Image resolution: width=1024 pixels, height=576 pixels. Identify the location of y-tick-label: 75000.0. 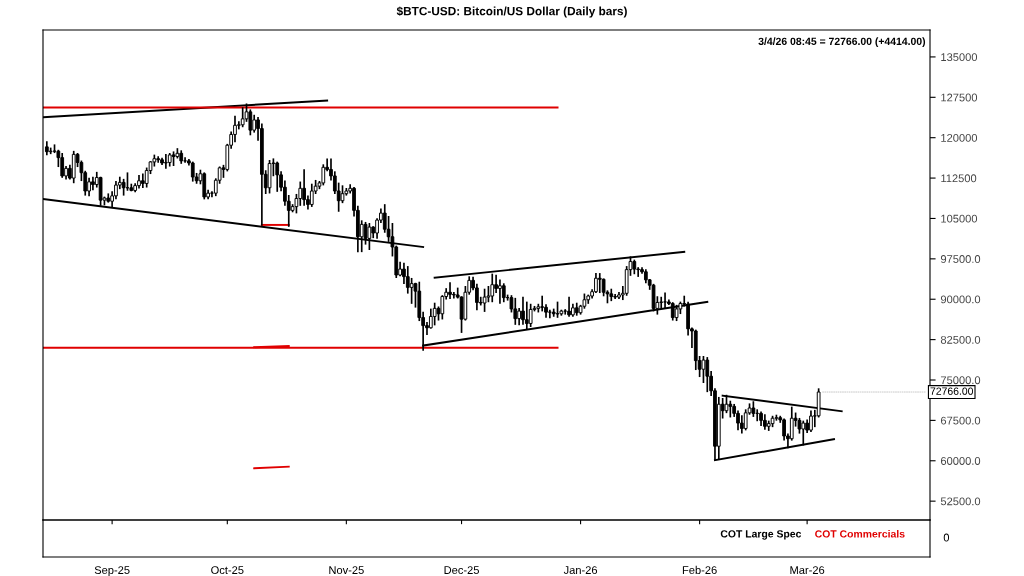
(960, 380).